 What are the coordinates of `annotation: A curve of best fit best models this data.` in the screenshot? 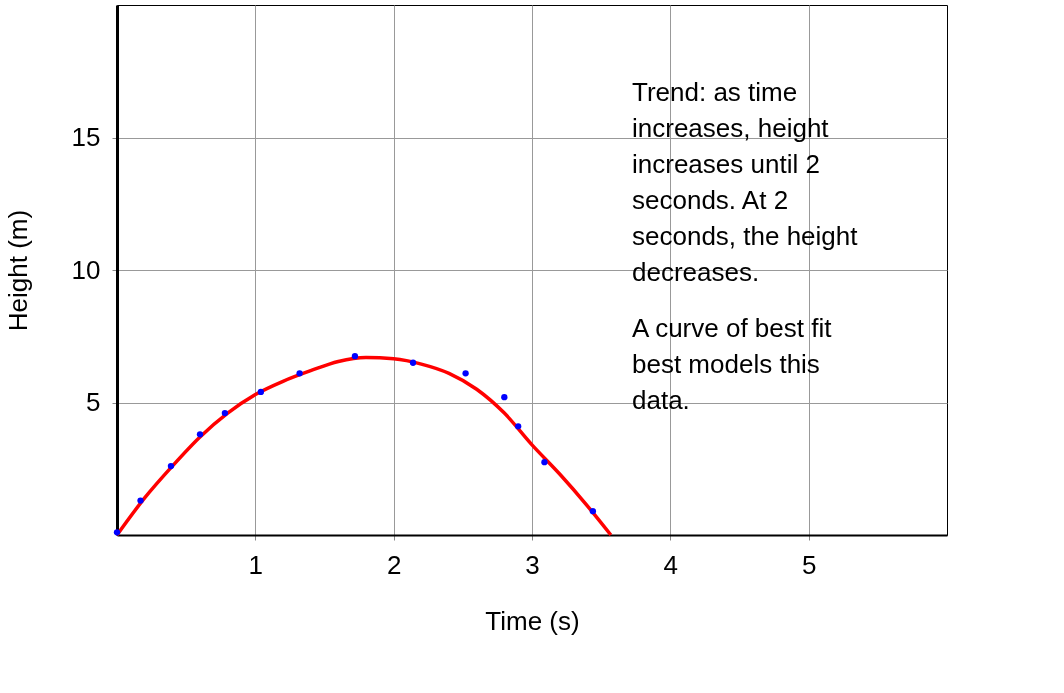 It's located at (732, 364).